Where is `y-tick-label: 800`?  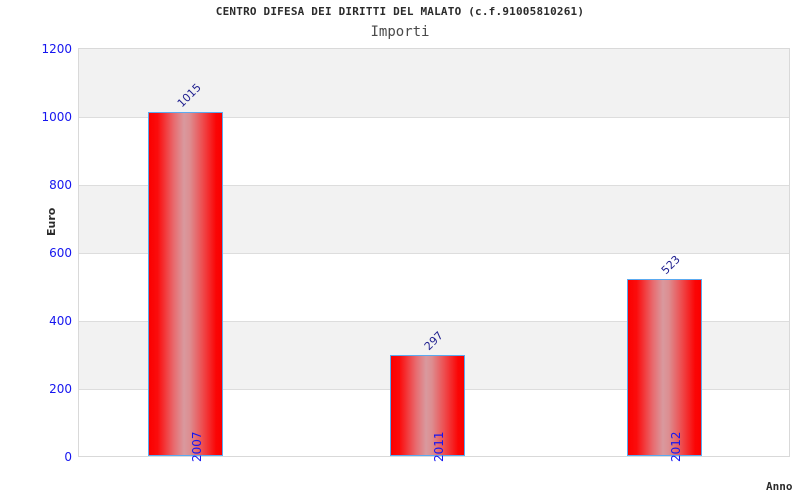
y-tick-label: 800 is located at coordinates (60, 185).